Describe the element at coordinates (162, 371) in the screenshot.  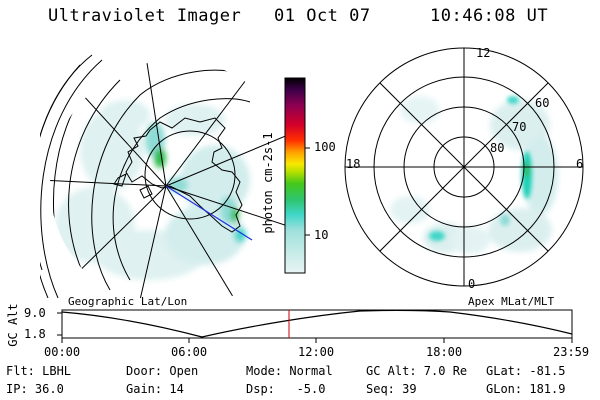
I see `info-door: Door: Open` at that location.